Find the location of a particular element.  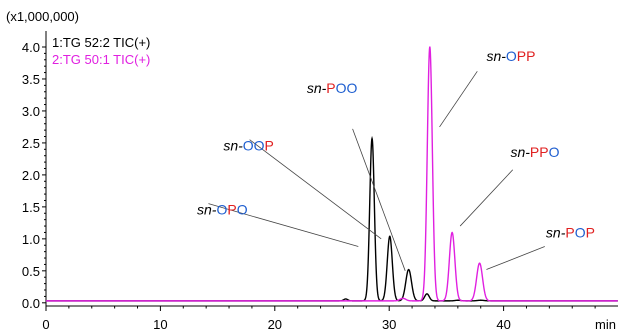

peak-annotation-label: sn-POO is located at coordinates (332, 88).